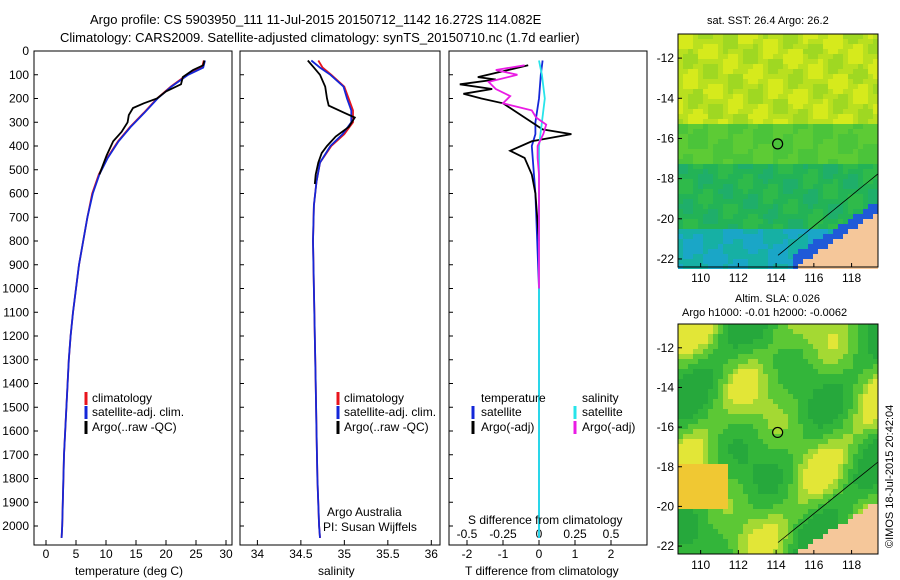 The height and width of the screenshot is (580, 900). Describe the element at coordinates (226, 554) in the screenshot. I see `x-tick-label: 30` at that location.